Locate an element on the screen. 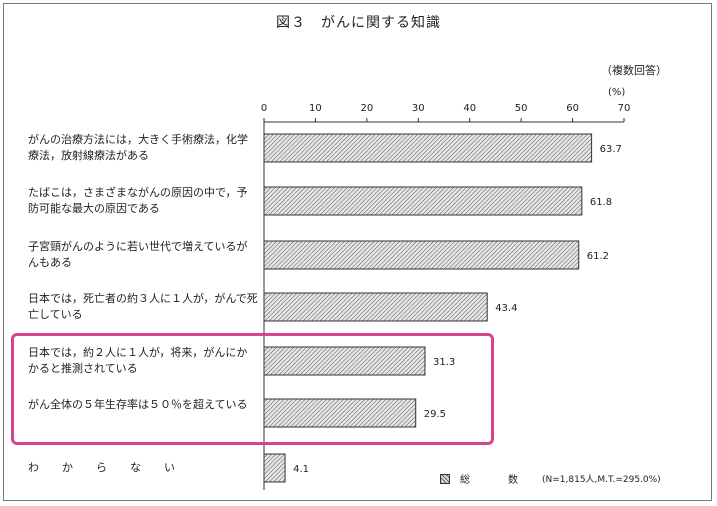  category-label: 日本では，約２人に１人が，将来，がんにかかると推測されている is located at coordinates (138, 360).